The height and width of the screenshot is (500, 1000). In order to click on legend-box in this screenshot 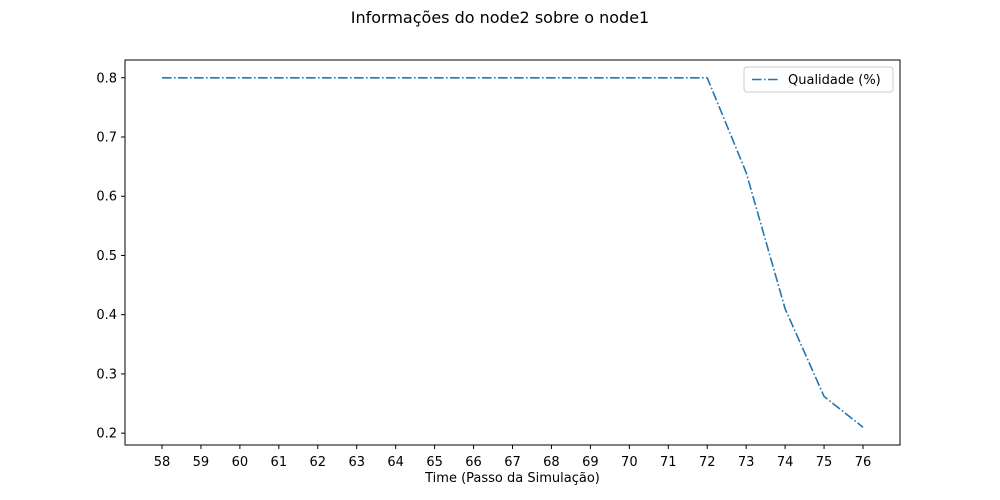, I will do `click(818, 79)`.